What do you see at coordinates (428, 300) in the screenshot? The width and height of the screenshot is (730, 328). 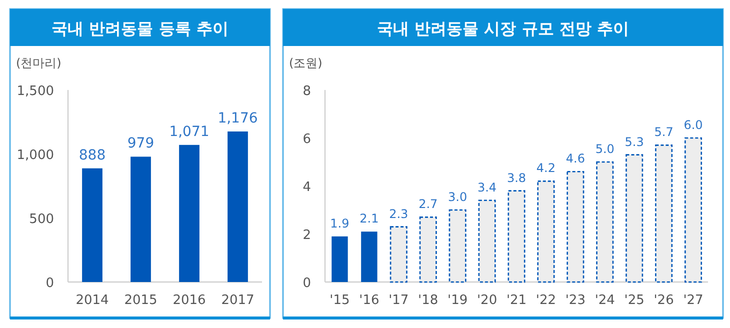 I see `x-tick-label: '18` at bounding box center [428, 300].